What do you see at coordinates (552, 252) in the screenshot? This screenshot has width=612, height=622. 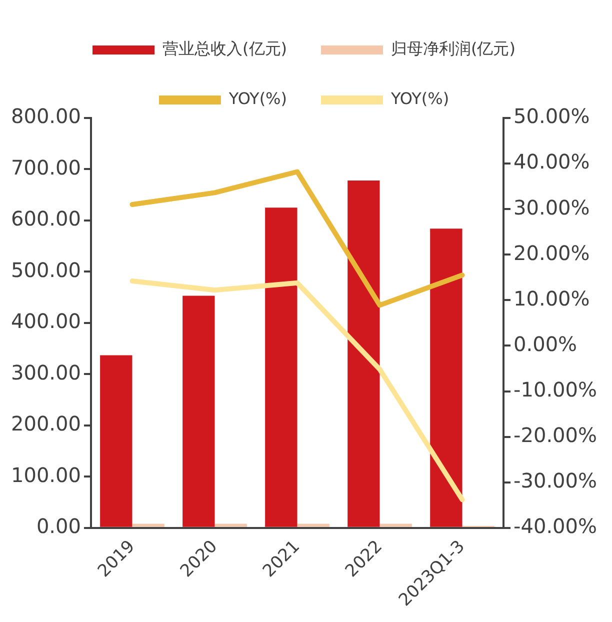 I see `y2-tick-label: 20.00%` at bounding box center [552, 252].